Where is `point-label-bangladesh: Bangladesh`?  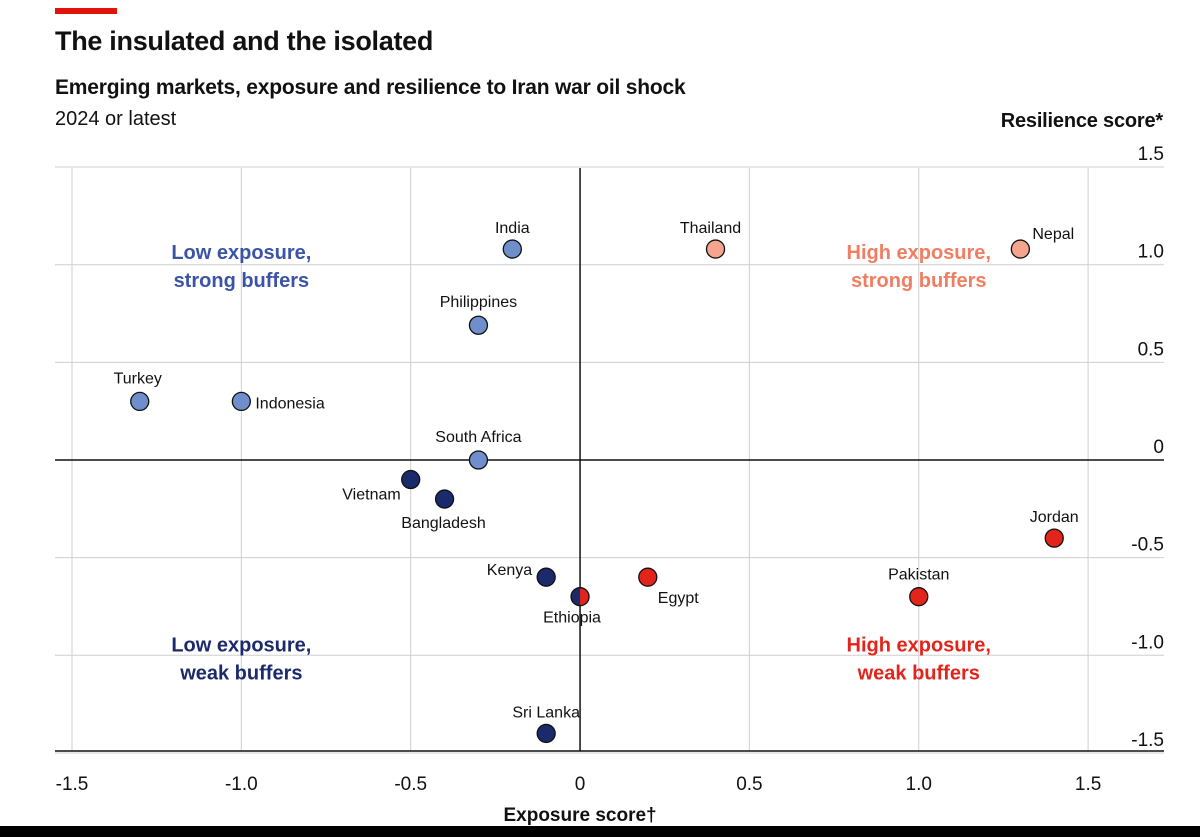
point-label-bangladesh: Bangladesh is located at coordinates (443, 523).